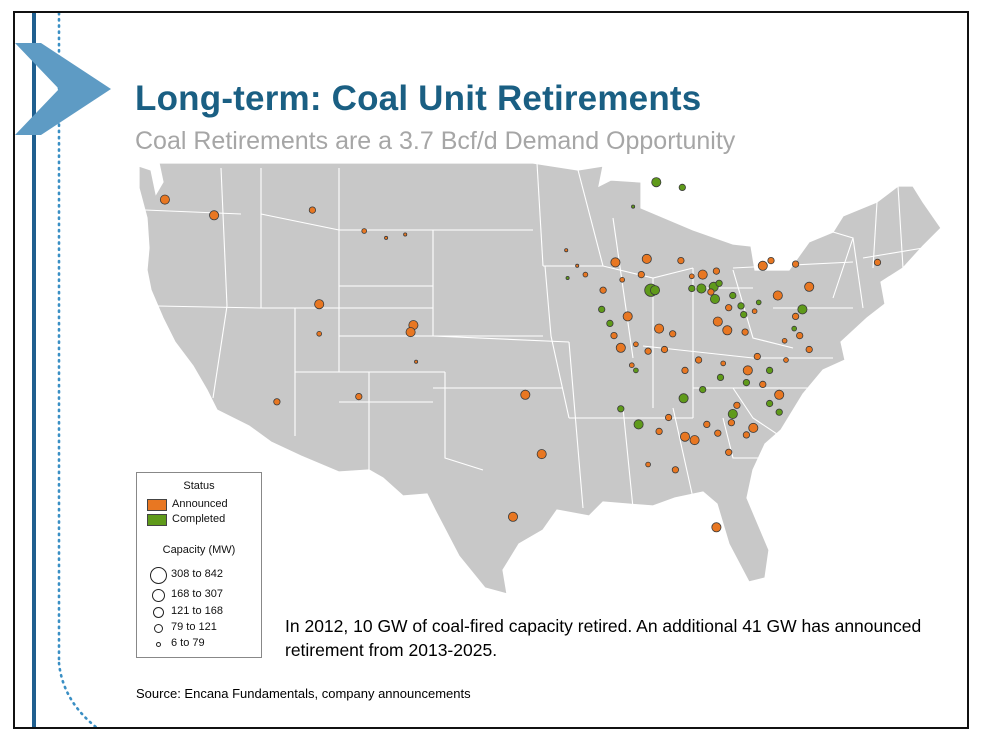 This screenshot has width=984, height=744. What do you see at coordinates (78, 694) in the screenshot?
I see `dotted-curve` at bounding box center [78, 694].